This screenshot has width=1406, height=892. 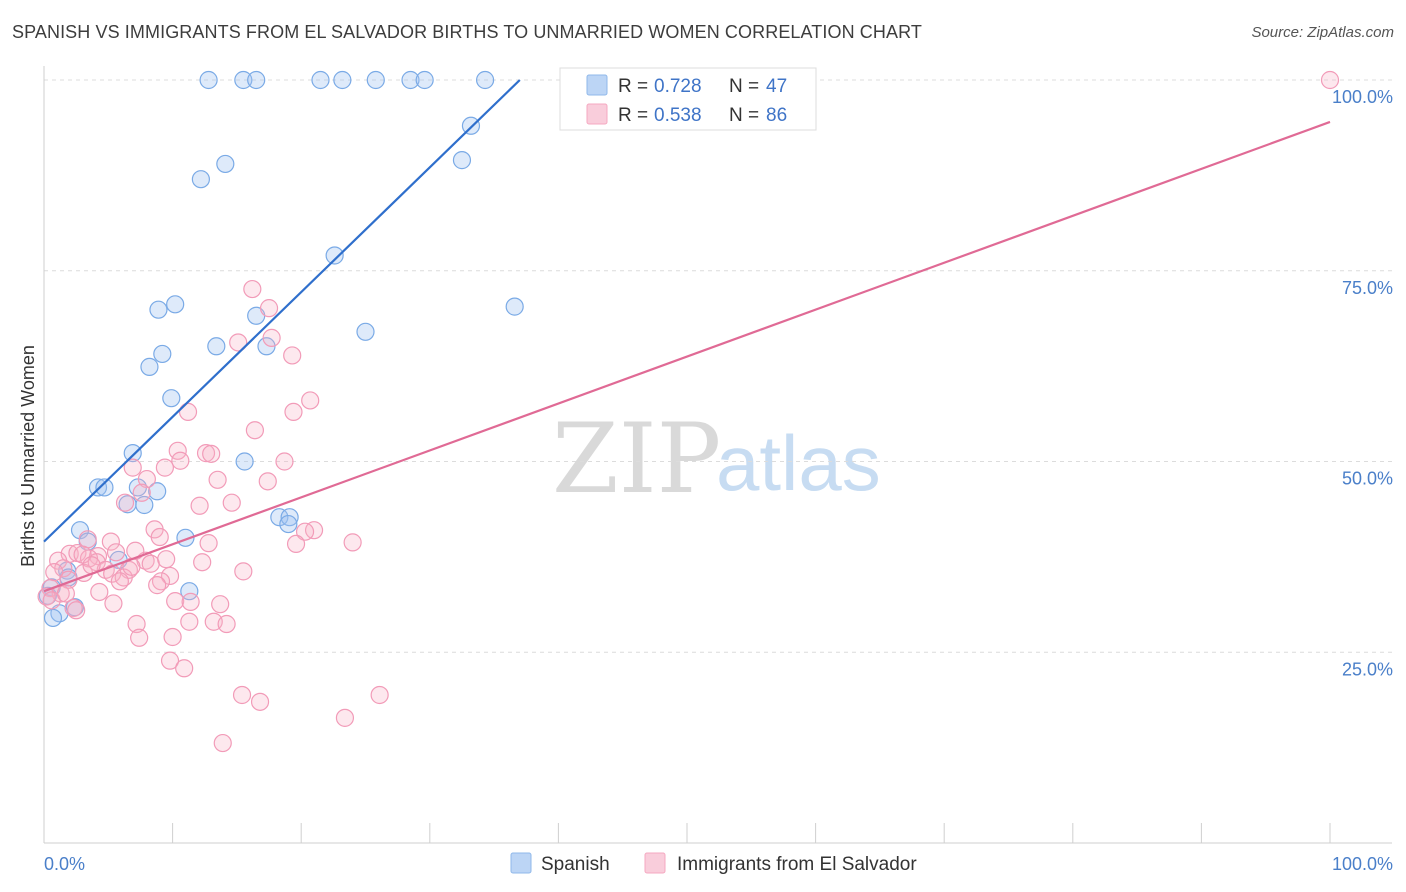 I want to click on series-legend-label-el-salvador: Immigrants from El Salvador, so click(x=797, y=864).